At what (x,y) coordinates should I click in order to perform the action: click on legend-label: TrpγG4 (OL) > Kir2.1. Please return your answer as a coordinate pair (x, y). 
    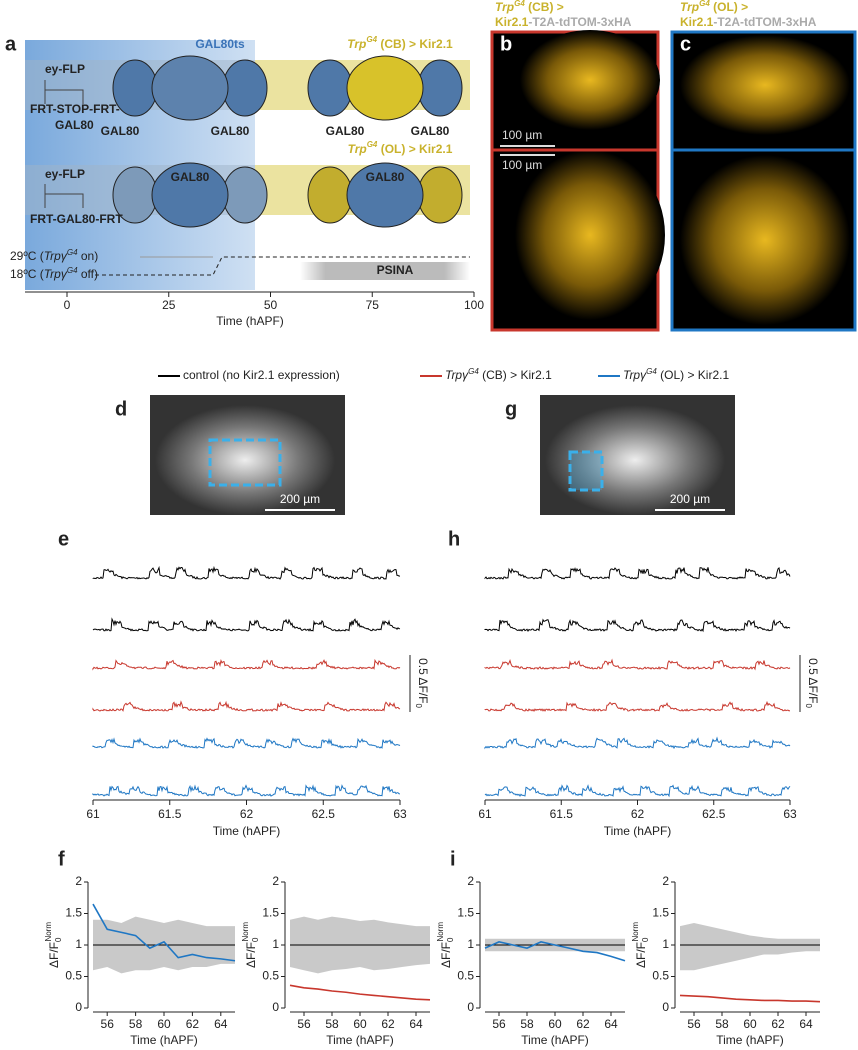
    Looking at the image, I should click on (676, 374).